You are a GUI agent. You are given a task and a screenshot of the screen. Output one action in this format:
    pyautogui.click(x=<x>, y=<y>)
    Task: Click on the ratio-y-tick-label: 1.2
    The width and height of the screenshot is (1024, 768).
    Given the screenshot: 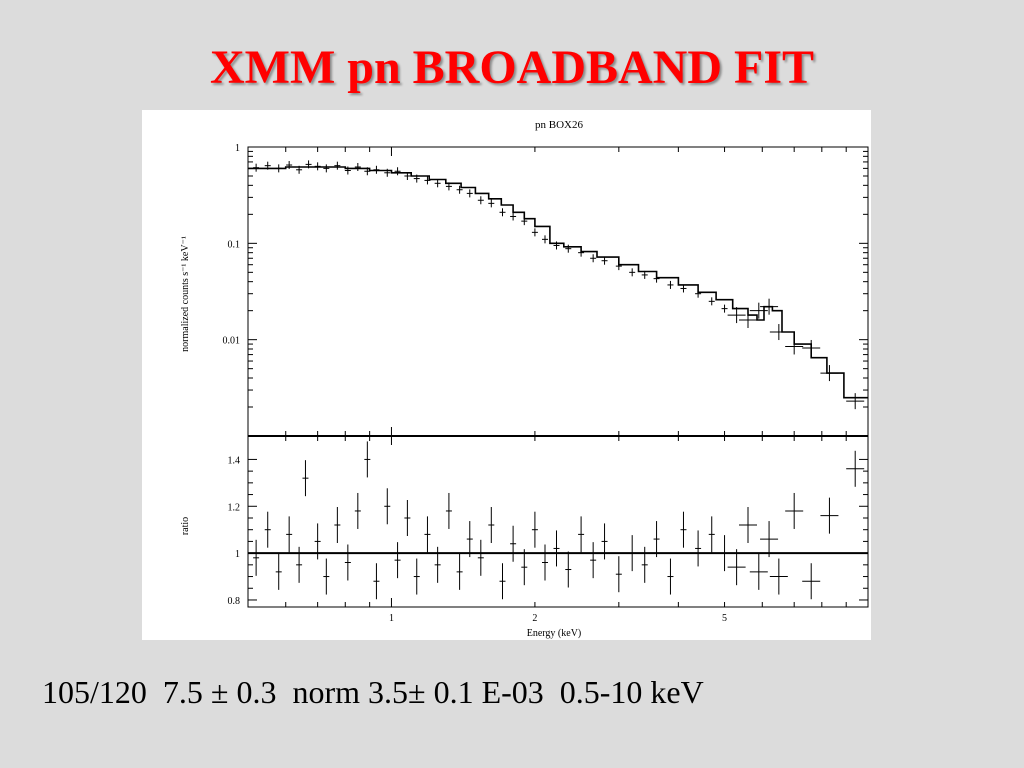 What is the action you would take?
    pyautogui.click(x=234, y=507)
    